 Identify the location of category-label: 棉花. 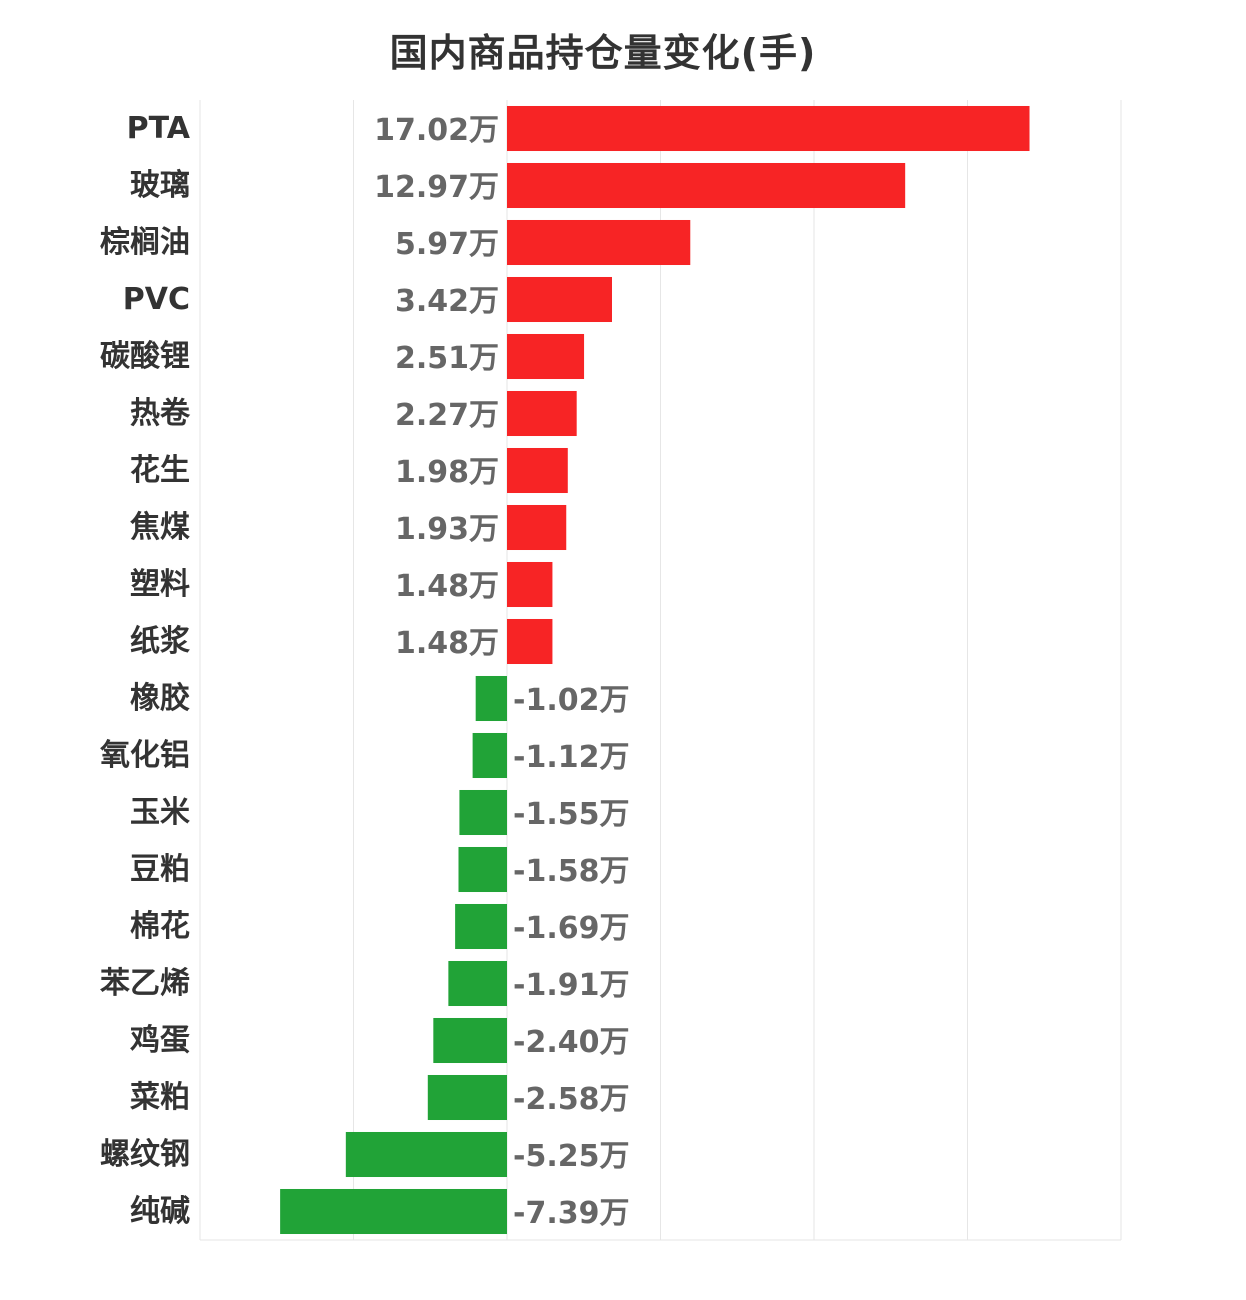
(160, 926).